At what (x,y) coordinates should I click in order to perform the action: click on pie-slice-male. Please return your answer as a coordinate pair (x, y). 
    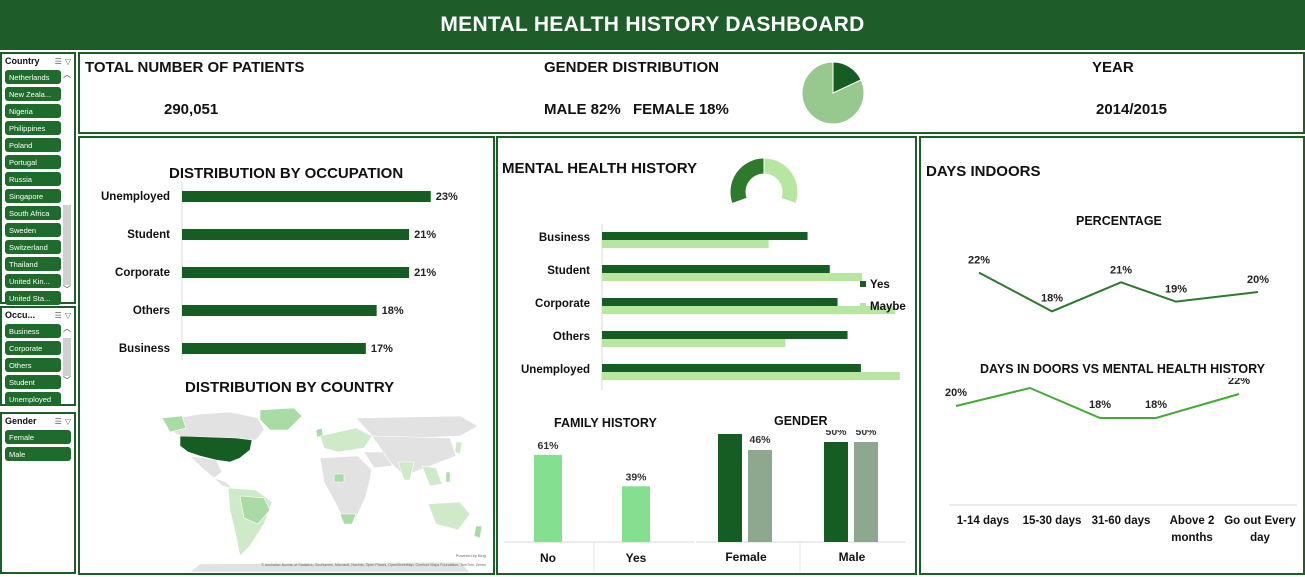
    Looking at the image, I should click on (833, 93).